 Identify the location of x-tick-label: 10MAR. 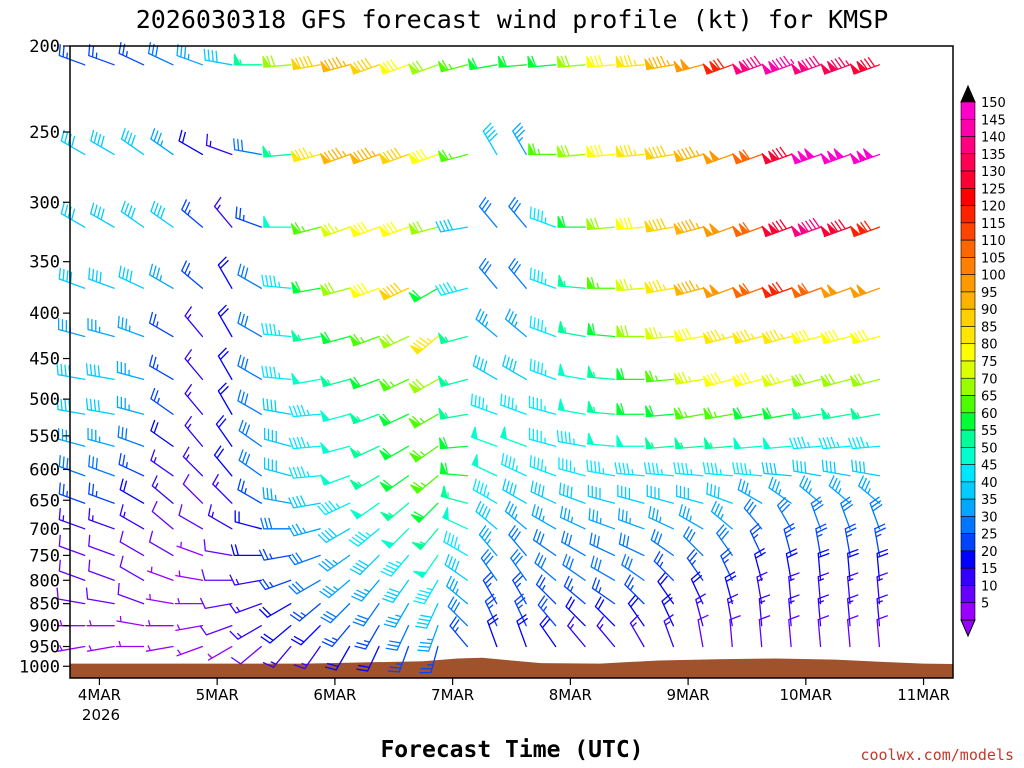
(805, 695).